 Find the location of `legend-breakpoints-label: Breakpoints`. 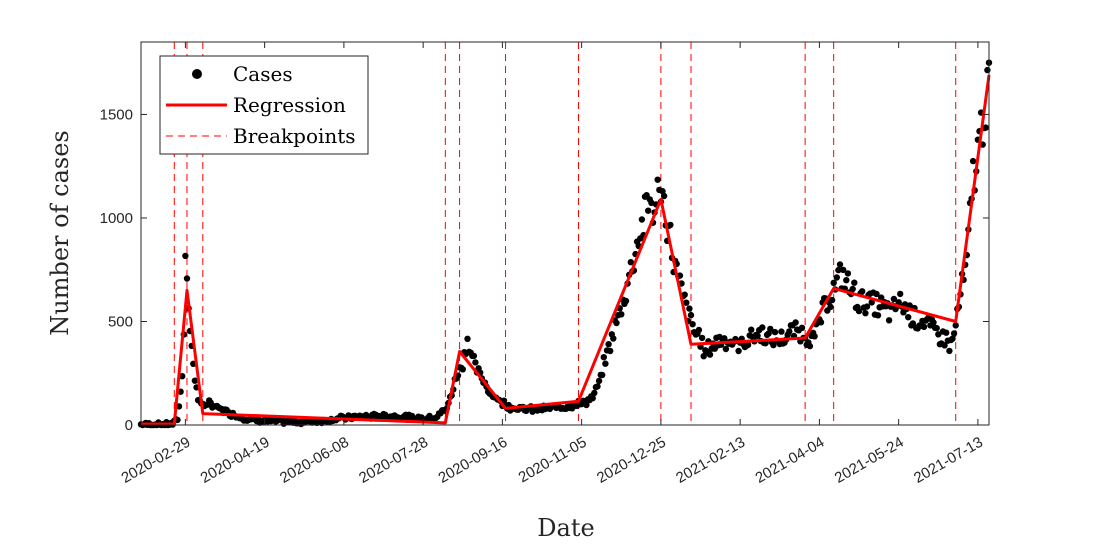

legend-breakpoints-label: Breakpoints is located at coordinates (294, 136).